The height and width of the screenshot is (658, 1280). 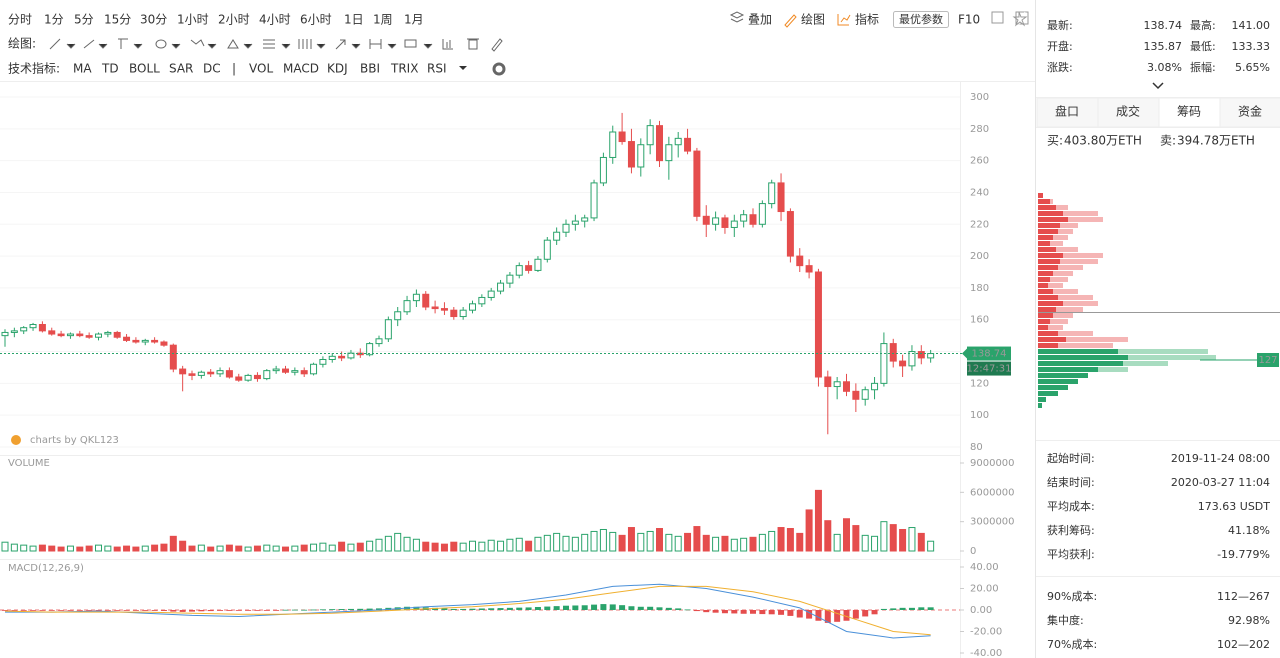 I want to click on period-tab: 30分, so click(x=153, y=20).